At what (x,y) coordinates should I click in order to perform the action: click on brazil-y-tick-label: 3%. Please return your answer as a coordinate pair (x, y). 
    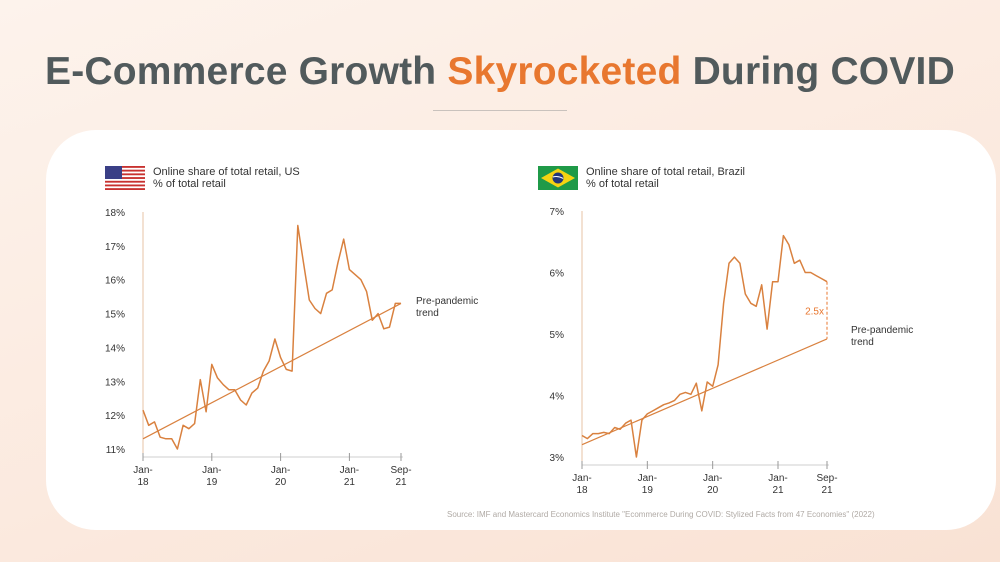
    Looking at the image, I should click on (557, 458).